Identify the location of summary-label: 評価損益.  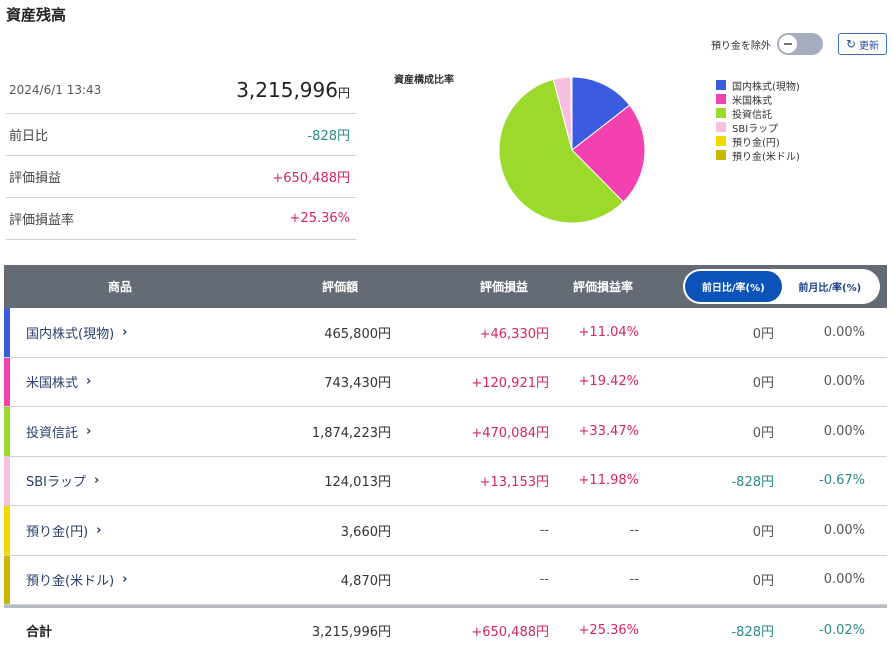
(35, 178).